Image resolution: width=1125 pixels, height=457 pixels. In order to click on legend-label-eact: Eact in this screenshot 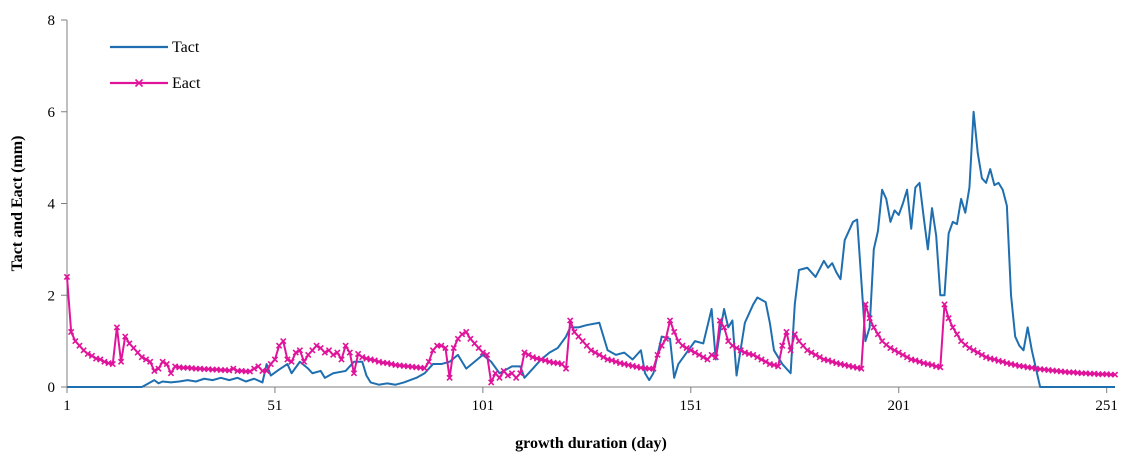, I will do `click(186, 83)`.